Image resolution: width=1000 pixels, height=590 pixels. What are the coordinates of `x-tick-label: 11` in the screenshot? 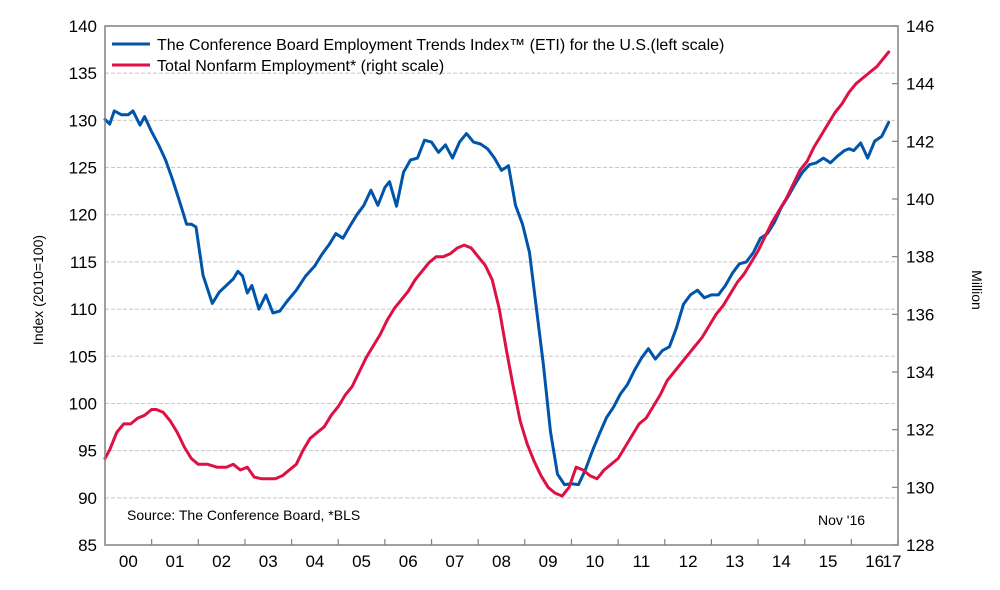 It's located at (642, 561).